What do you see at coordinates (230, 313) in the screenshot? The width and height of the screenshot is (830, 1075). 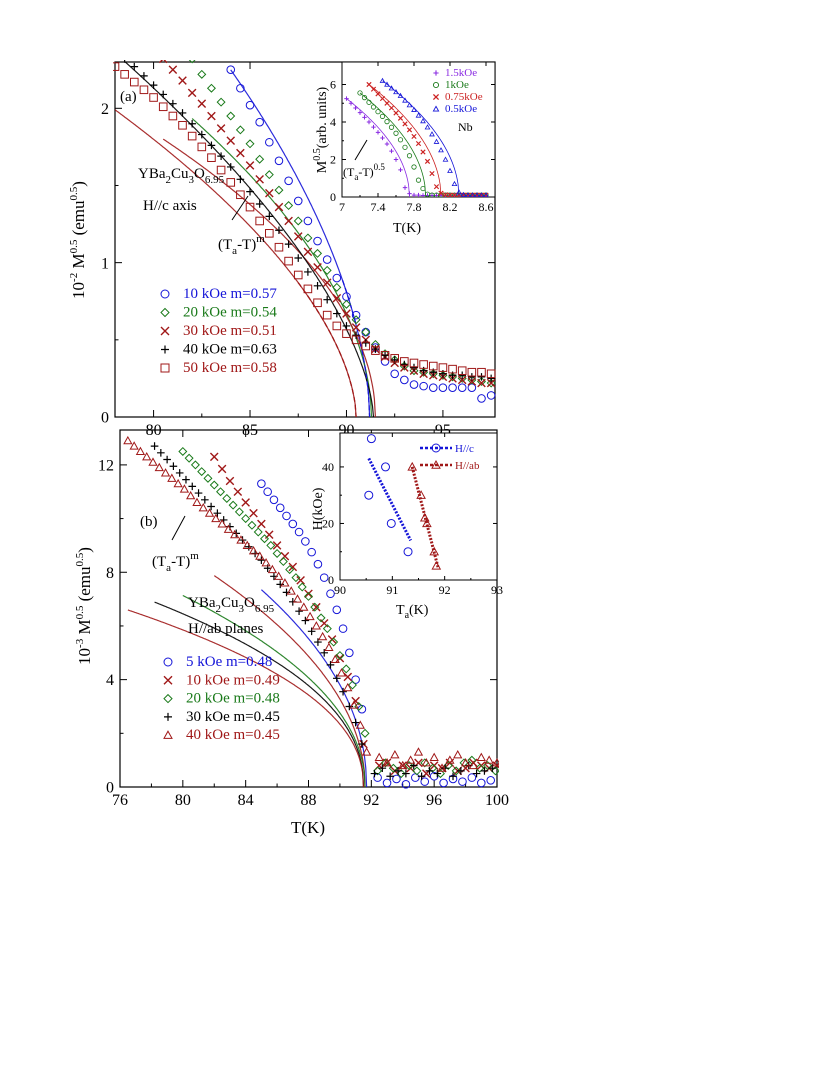 I see `legend-label: 20 kOe m=0.54` at bounding box center [230, 313].